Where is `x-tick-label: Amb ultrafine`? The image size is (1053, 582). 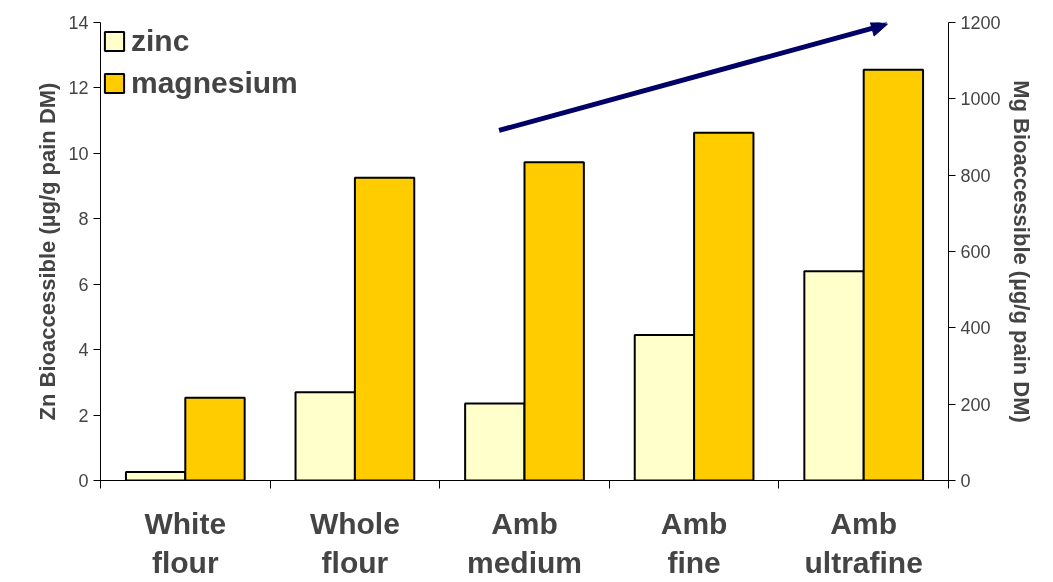 x-tick-label: Amb ultrafine is located at coordinates (863, 543).